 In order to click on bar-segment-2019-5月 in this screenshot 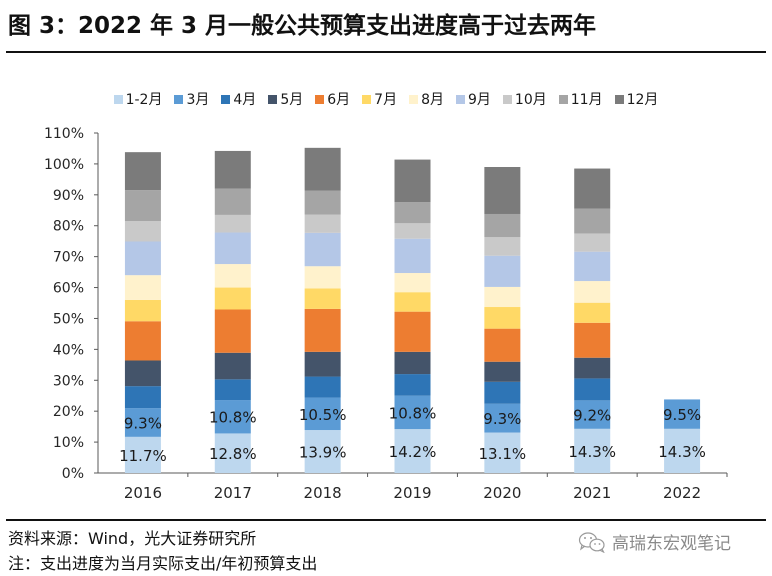, I will do `click(412, 363)`.